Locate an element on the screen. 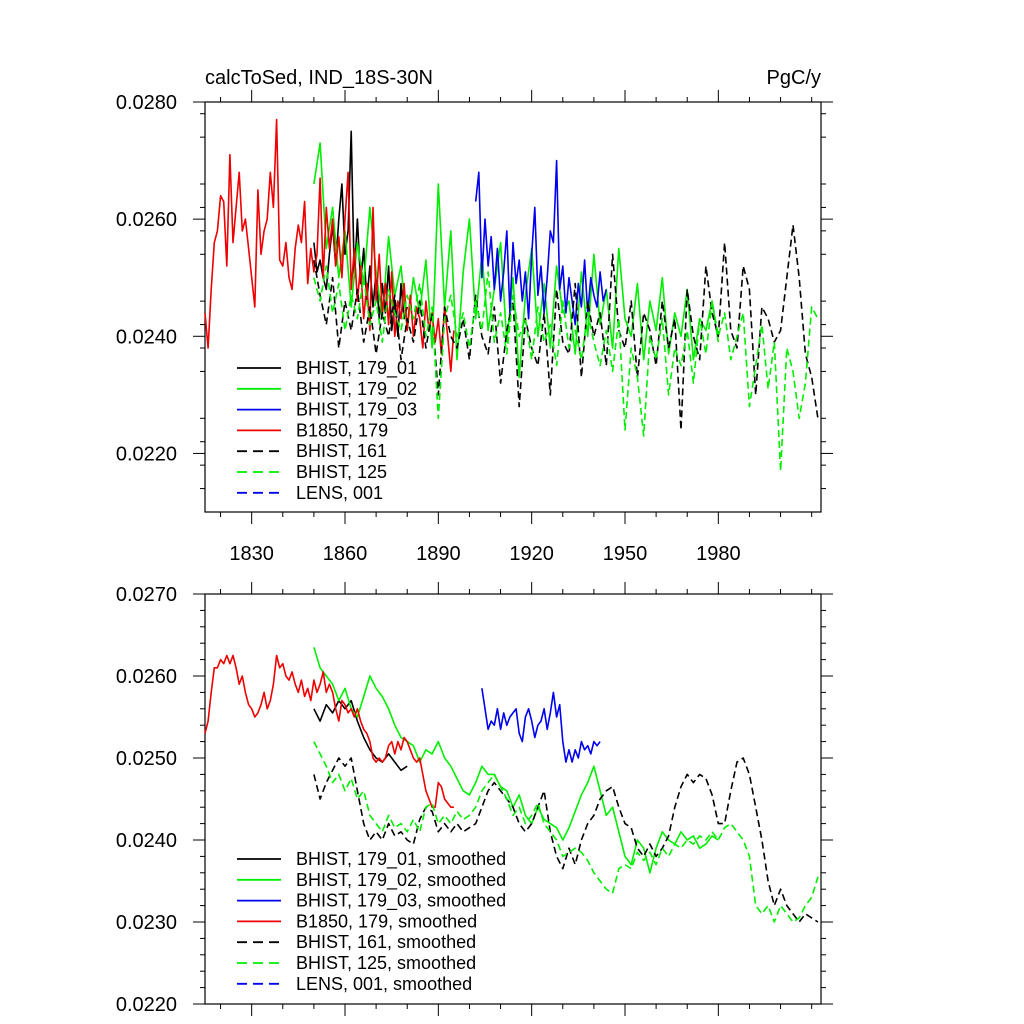 Image resolution: width=1024 pixels, height=1024 pixels. legend-label: B1850, 179 is located at coordinates (342, 430).